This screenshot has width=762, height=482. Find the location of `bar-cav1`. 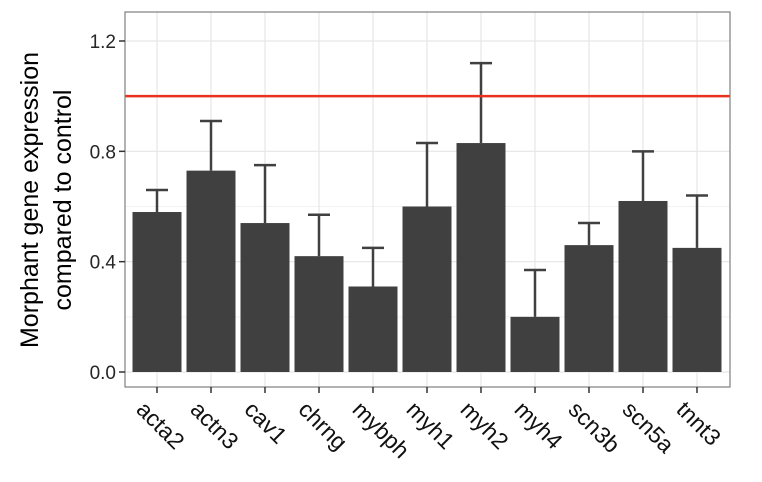

bar-cav1 is located at coordinates (265, 297).